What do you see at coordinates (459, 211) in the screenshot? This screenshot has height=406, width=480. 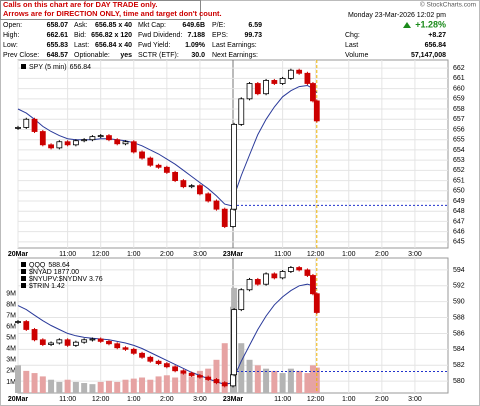 I see `y-tick-label: 648` at bounding box center [459, 211].